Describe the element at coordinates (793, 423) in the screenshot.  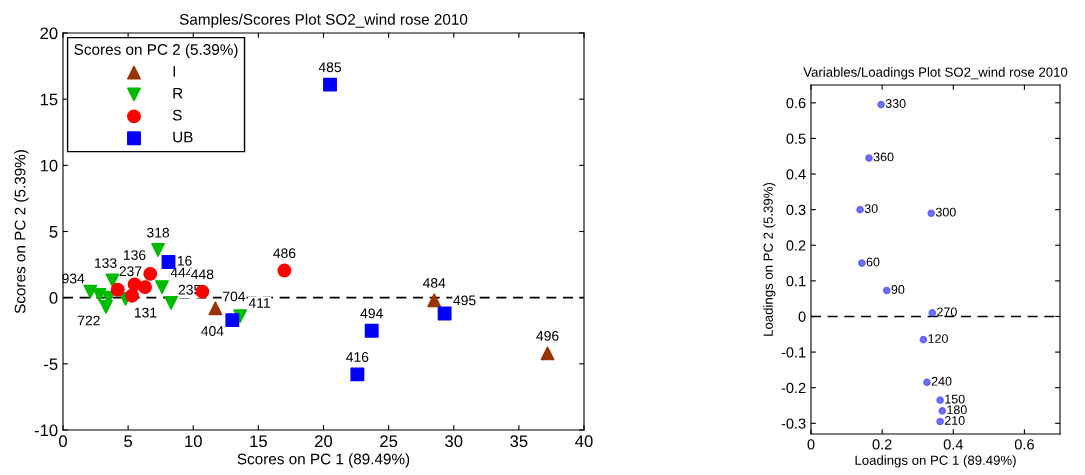
I see `y-tick-label: -0.3` at that location.